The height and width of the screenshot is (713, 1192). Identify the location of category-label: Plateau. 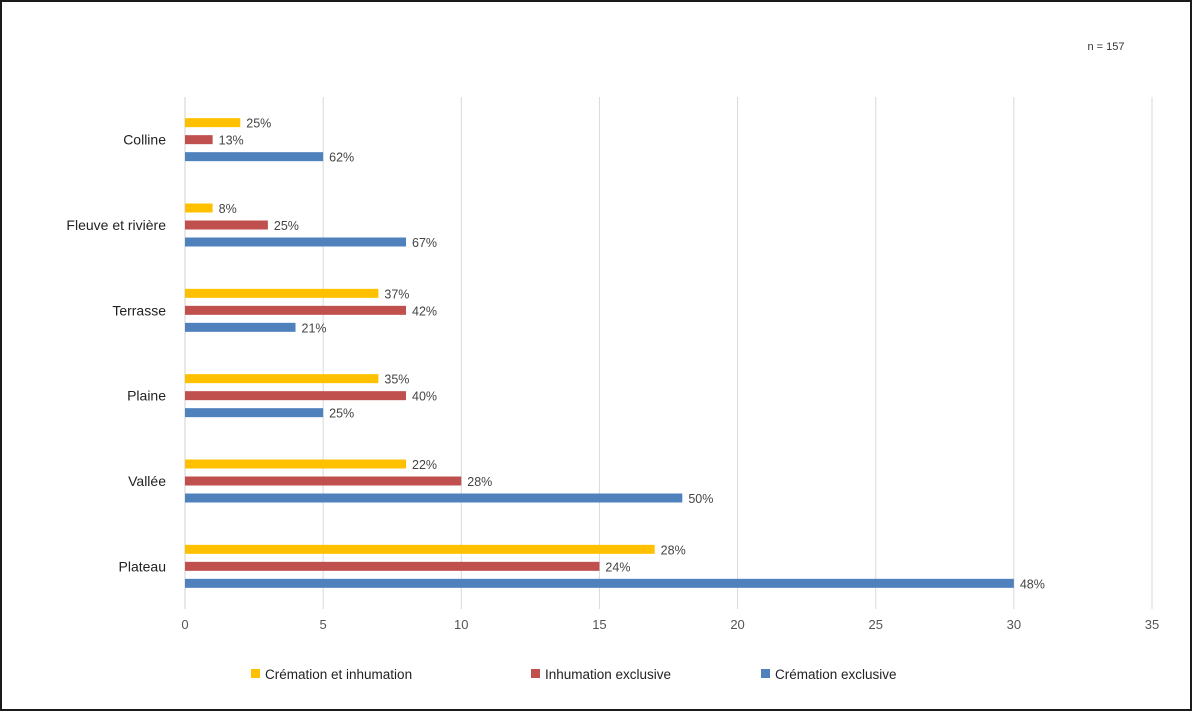
(142, 566).